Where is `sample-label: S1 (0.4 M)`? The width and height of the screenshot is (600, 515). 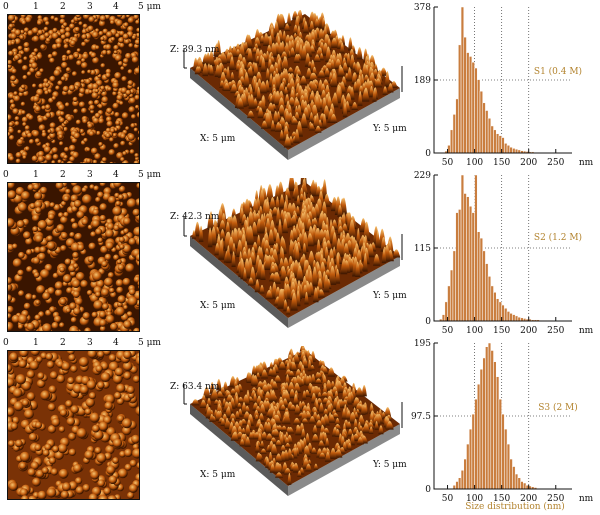
sample-label: S1 (0.4 M) is located at coordinates (558, 71).